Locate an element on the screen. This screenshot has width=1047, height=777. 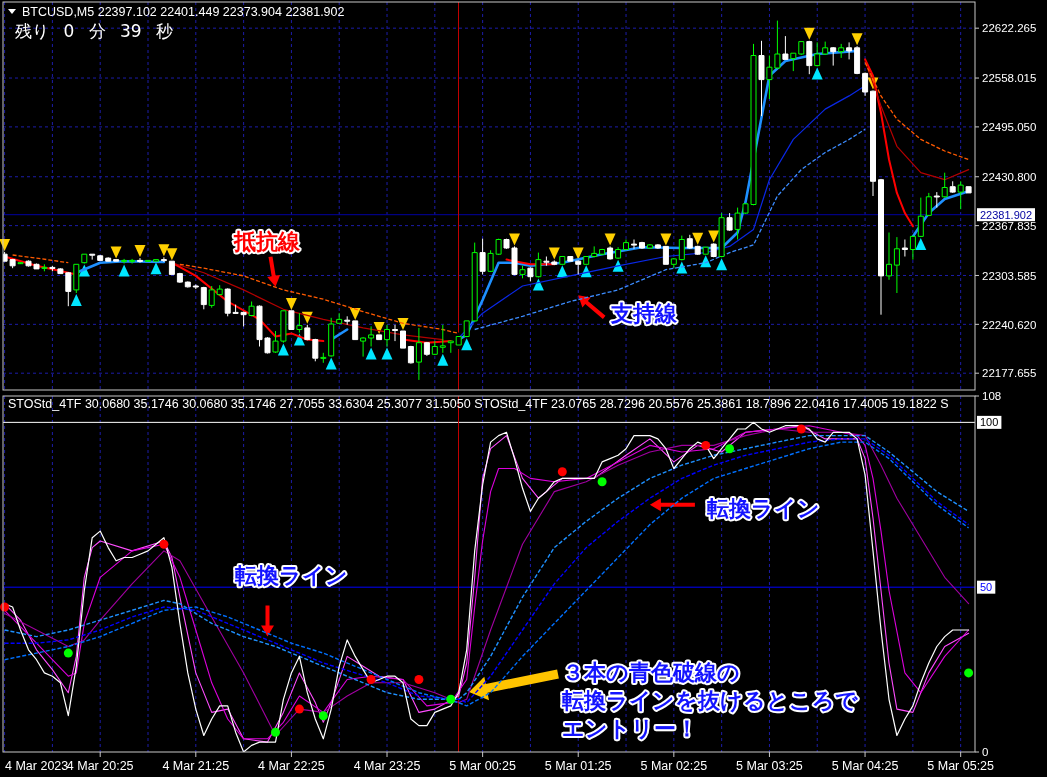
y-tick-label: 22430.800 is located at coordinates (1009, 176).